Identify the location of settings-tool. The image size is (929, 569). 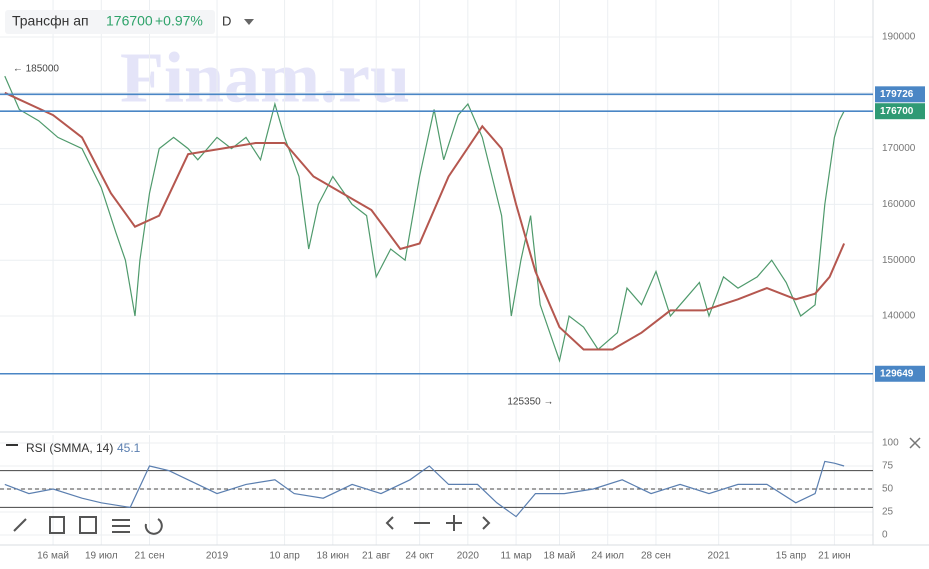
(121, 526).